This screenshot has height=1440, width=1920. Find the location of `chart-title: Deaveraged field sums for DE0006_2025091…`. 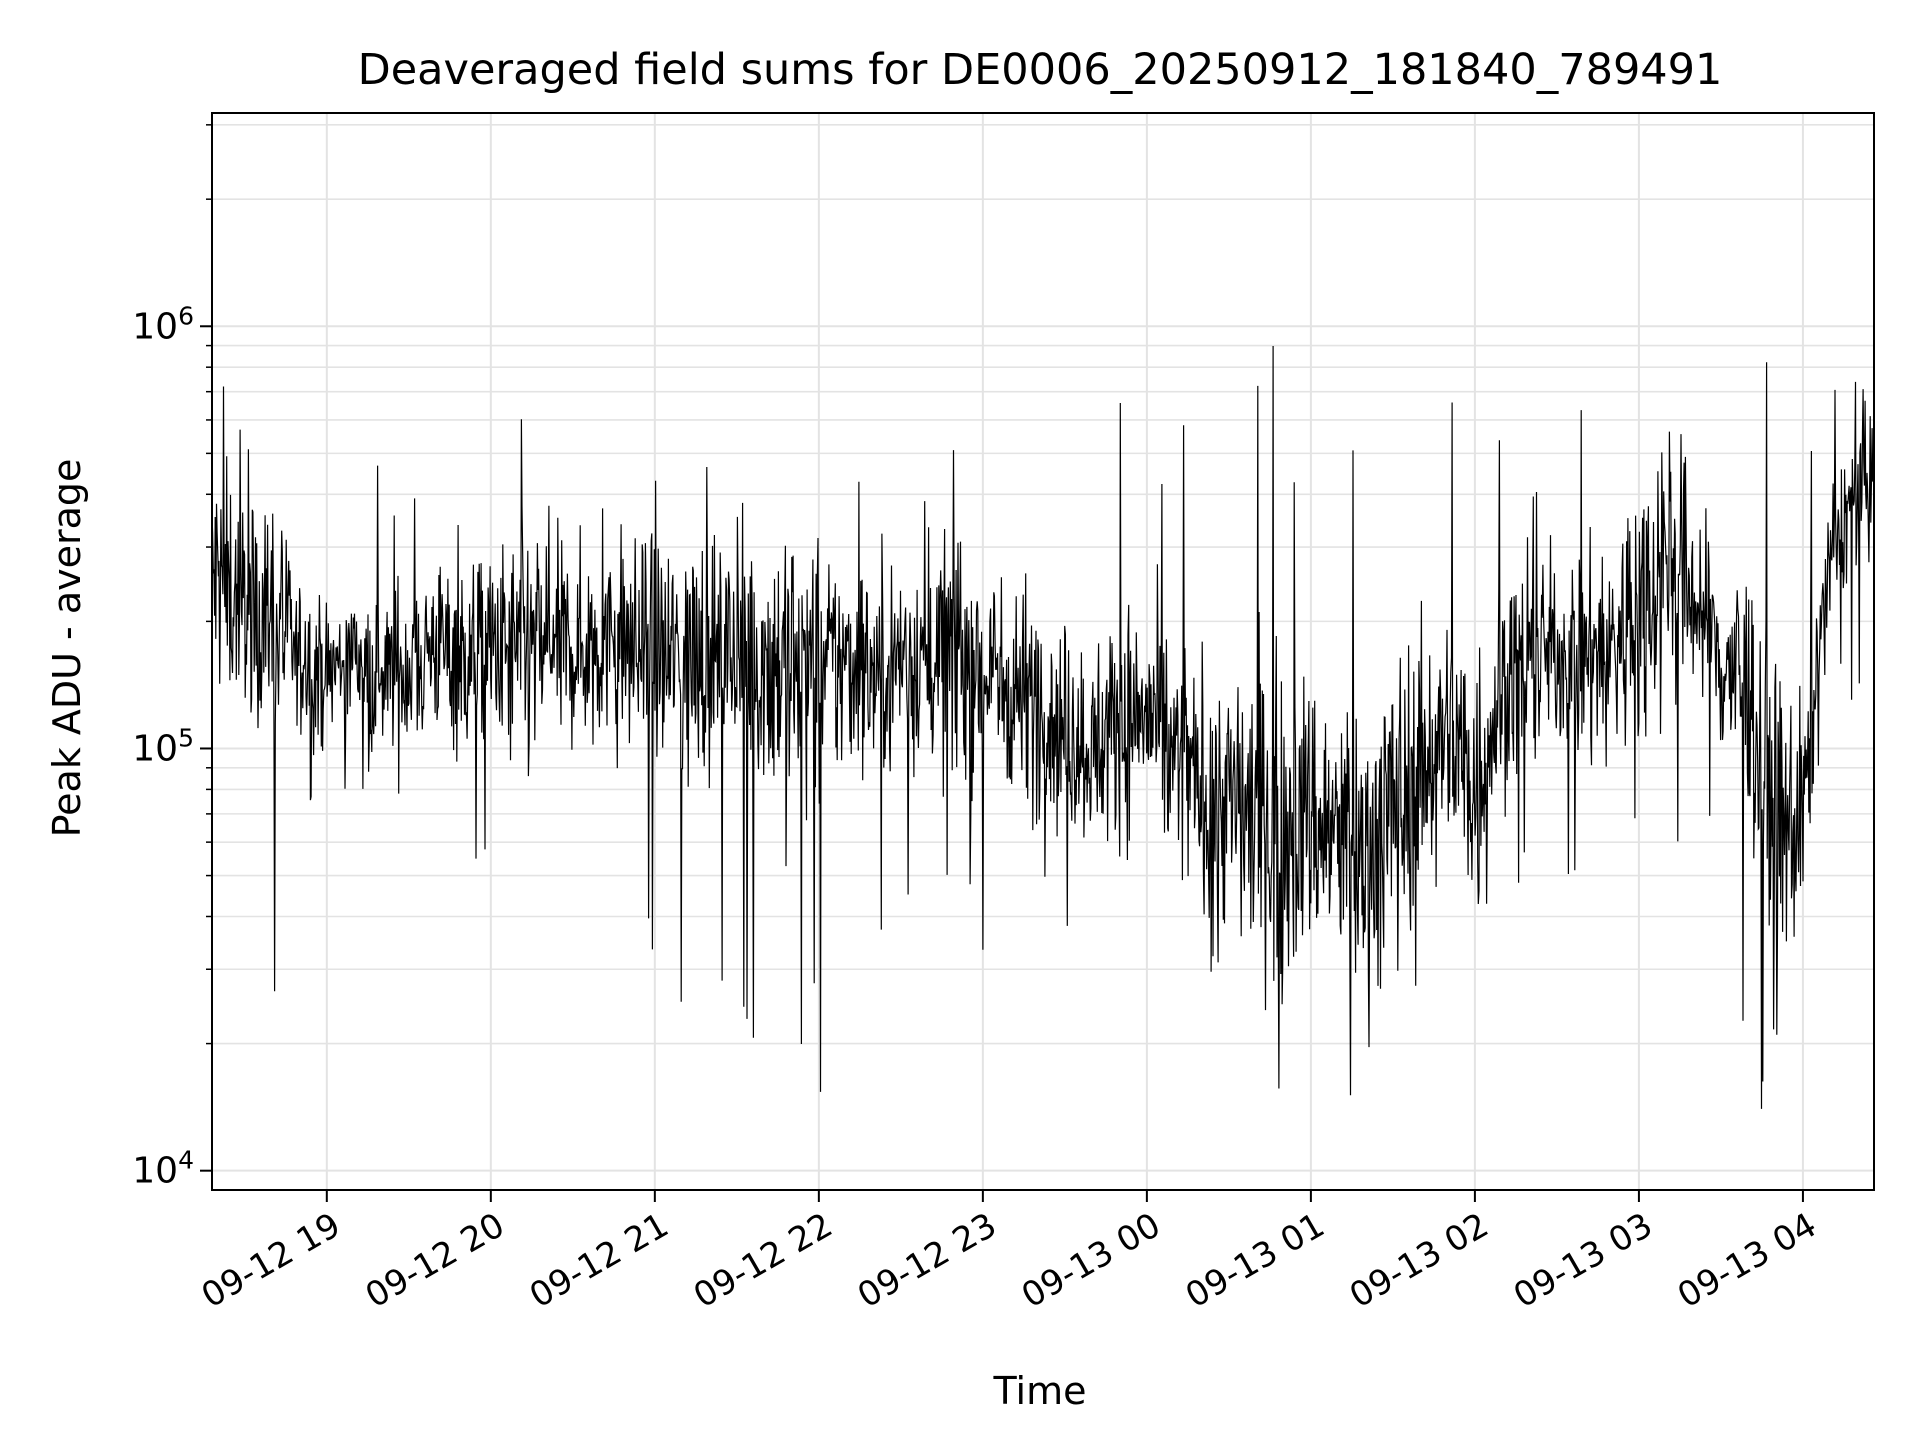

chart-title: Deaveraged field sums for DE0006_2025091… is located at coordinates (1040, 70).